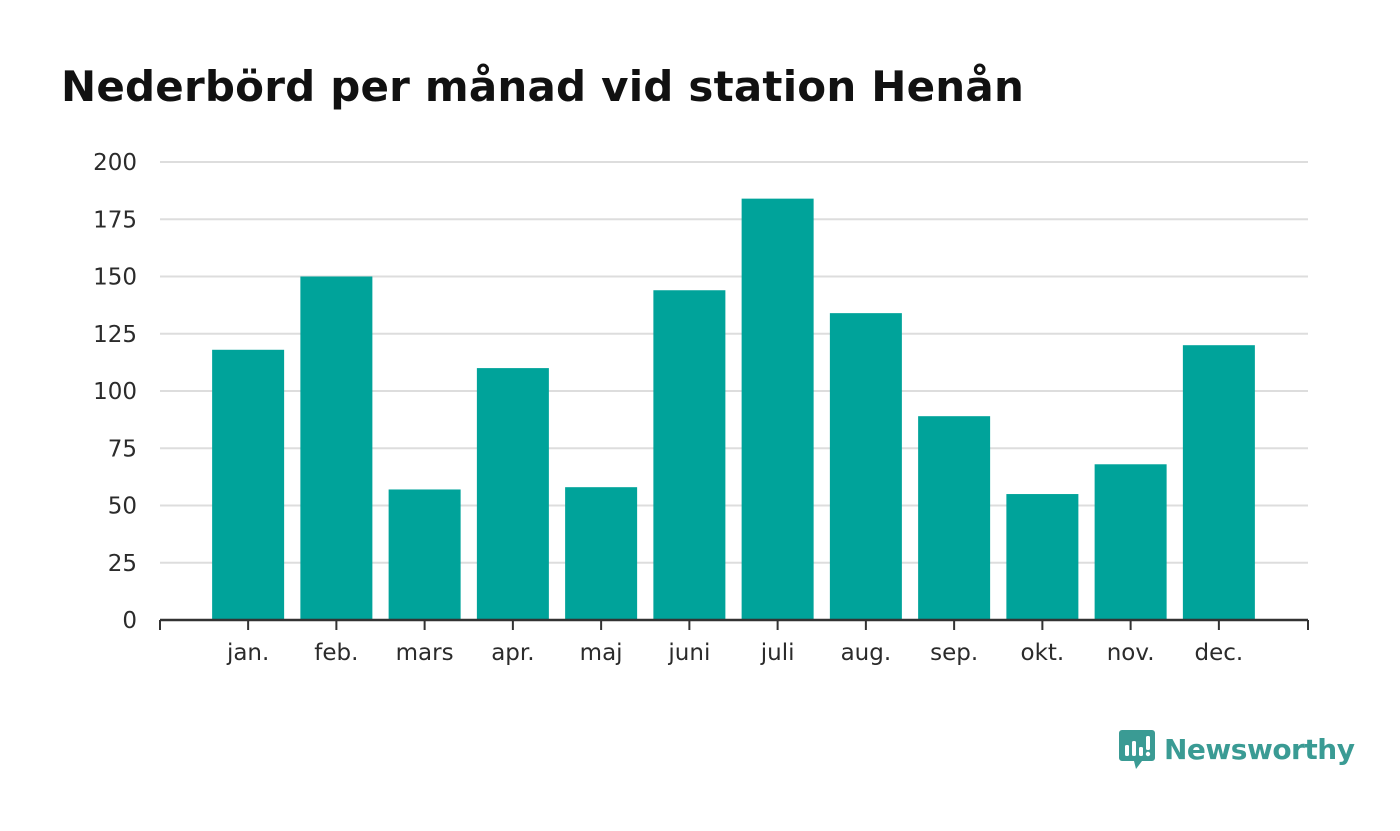  What do you see at coordinates (129, 621) in the screenshot?
I see `y-tick-label: 0` at bounding box center [129, 621].